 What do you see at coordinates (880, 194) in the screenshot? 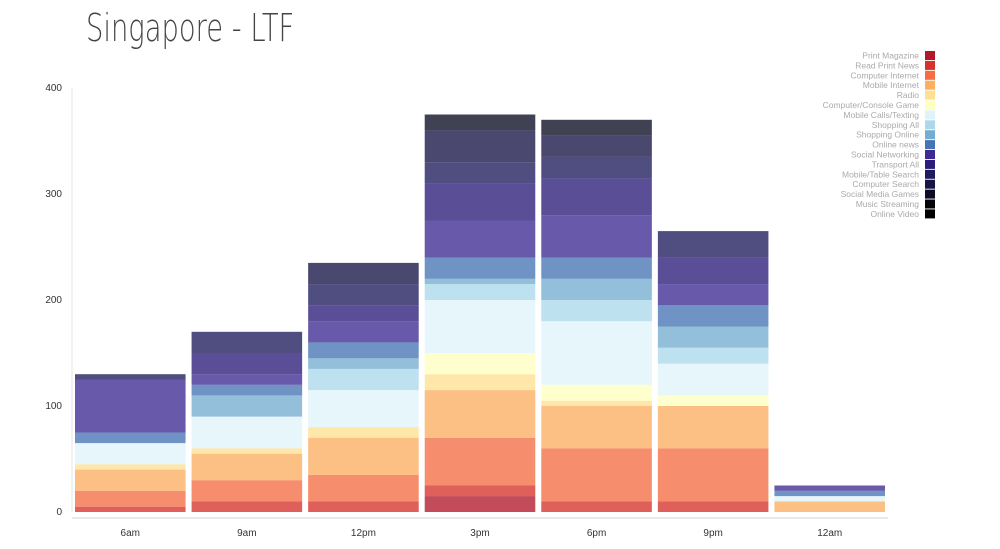
I see `legend-label: Social Media Games` at bounding box center [880, 194].